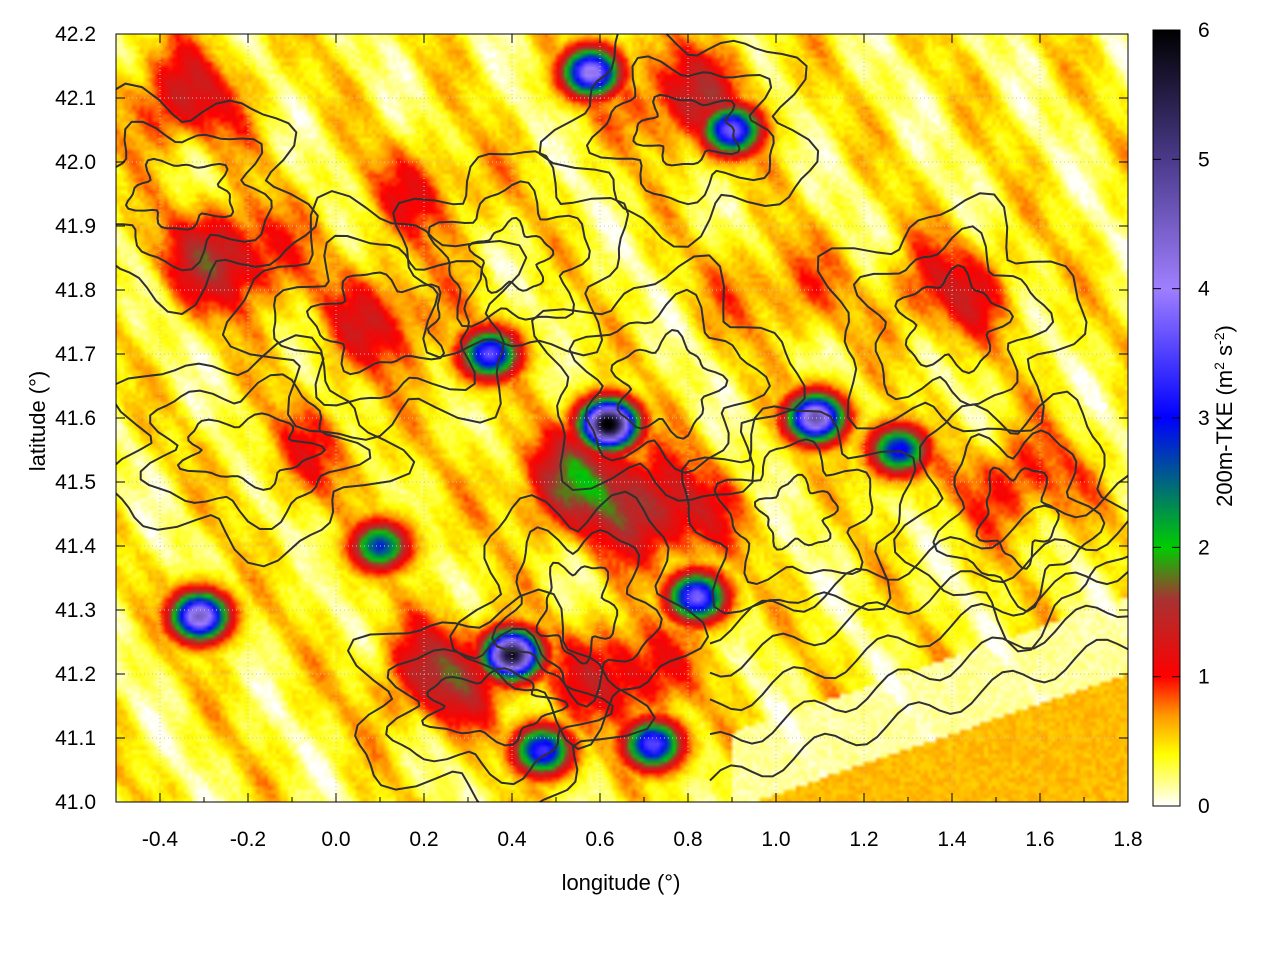 The width and height of the screenshot is (1280, 960). Describe the element at coordinates (248, 839) in the screenshot. I see `x-tick-label: -0.2` at that location.